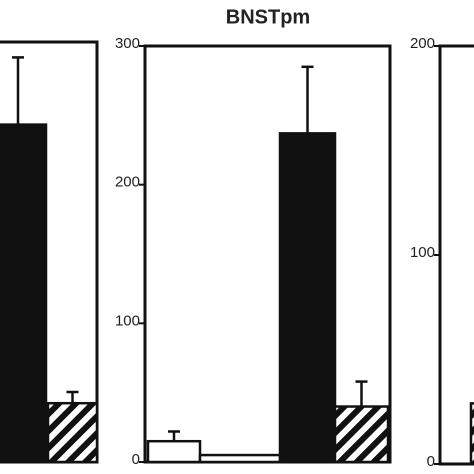 The width and height of the screenshot is (474, 474). I want to click on panel-title: BNSTpm, so click(268, 17).